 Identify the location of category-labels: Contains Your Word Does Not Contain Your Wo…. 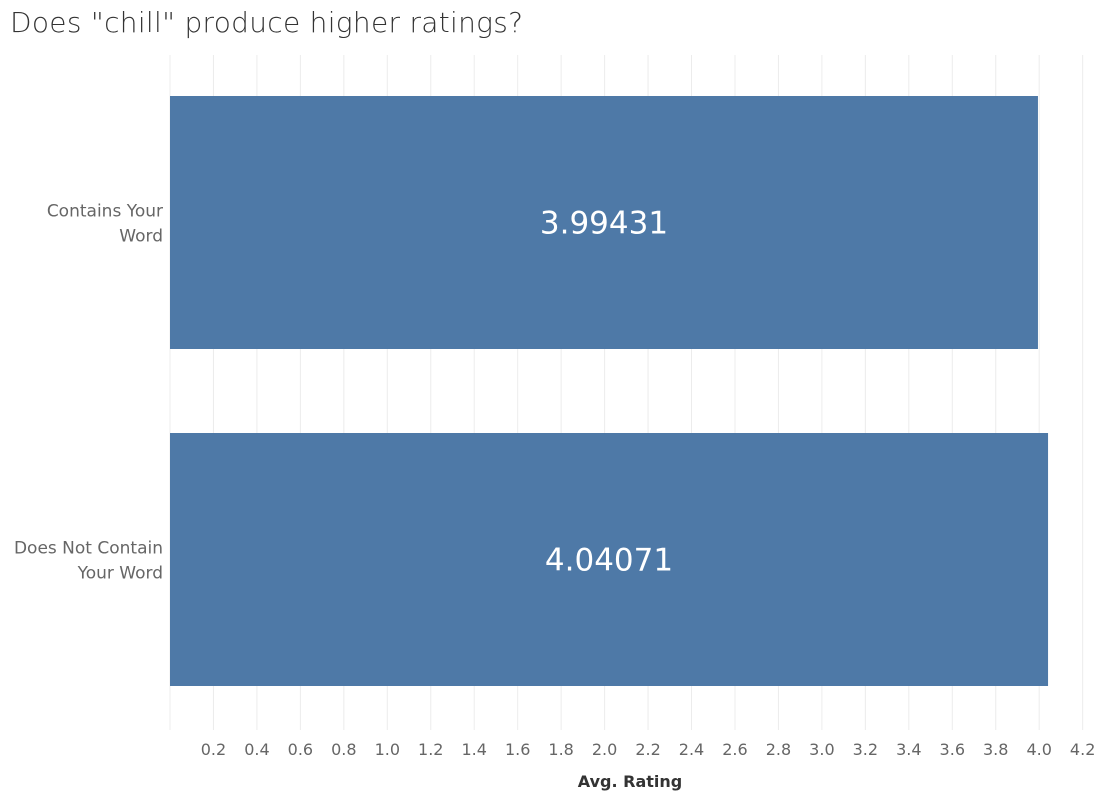
(88, 393).